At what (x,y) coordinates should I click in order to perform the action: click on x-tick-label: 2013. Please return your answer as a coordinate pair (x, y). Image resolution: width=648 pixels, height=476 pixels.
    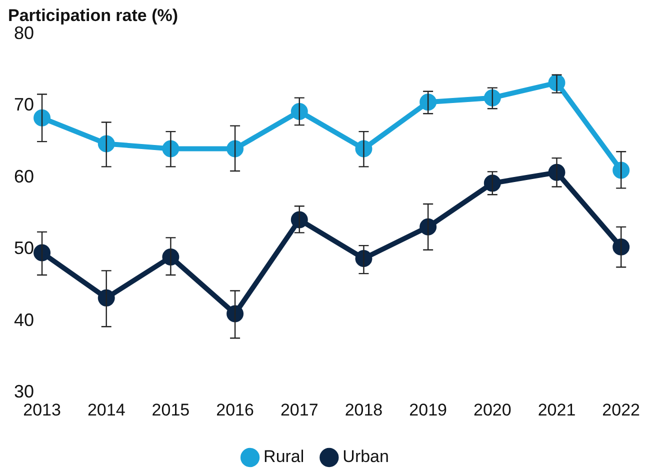
    Looking at the image, I should click on (42, 410).